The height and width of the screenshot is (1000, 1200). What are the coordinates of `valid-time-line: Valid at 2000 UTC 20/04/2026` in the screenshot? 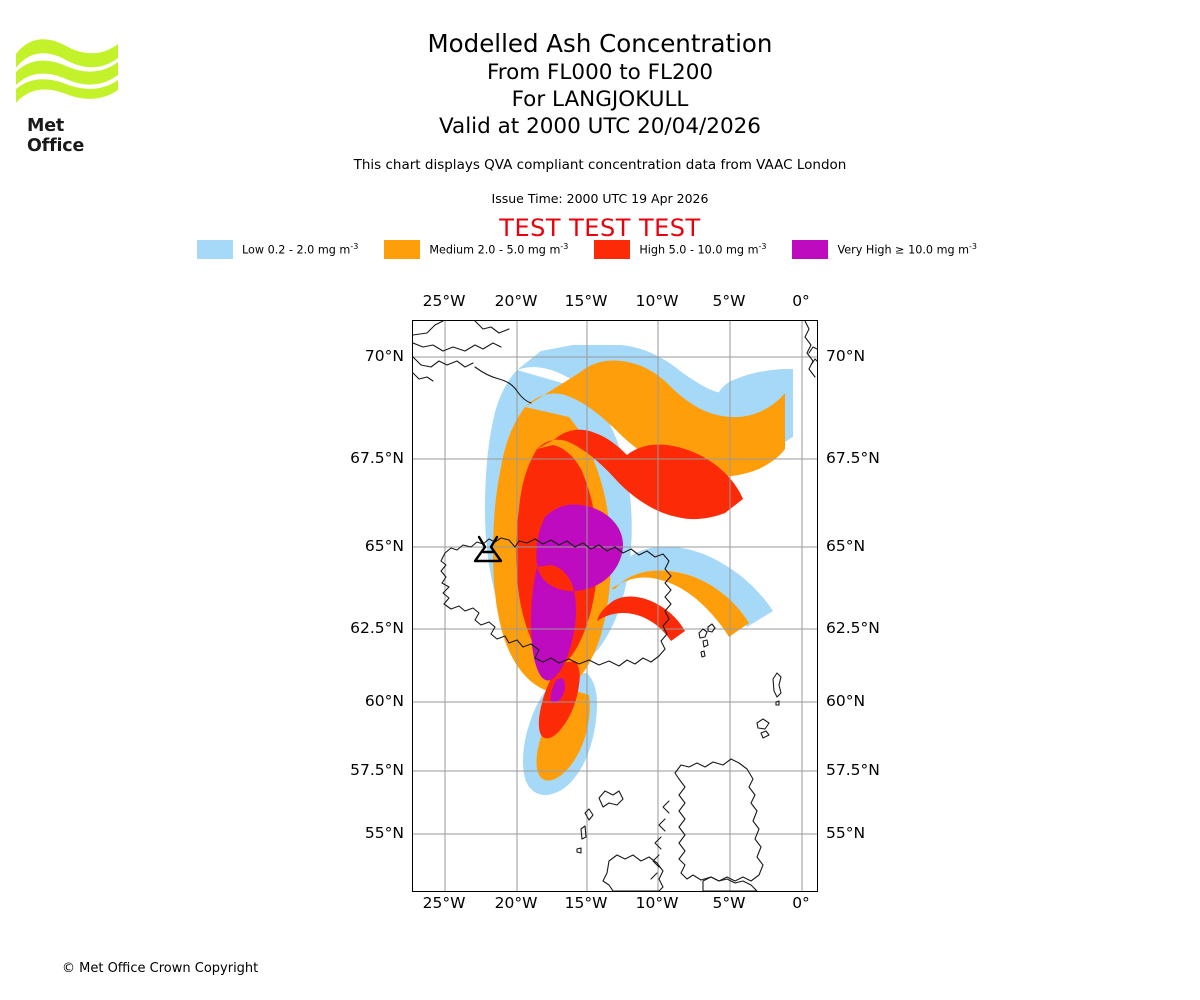 It's located at (599, 126).